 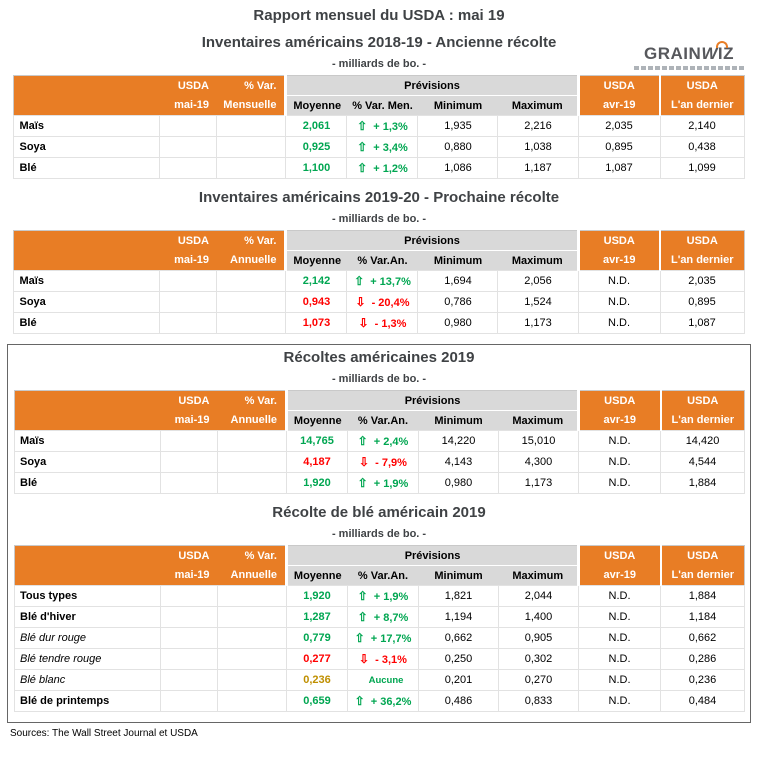 I want to click on trend-cell: ⇧ + 8,7%, so click(x=383, y=617).